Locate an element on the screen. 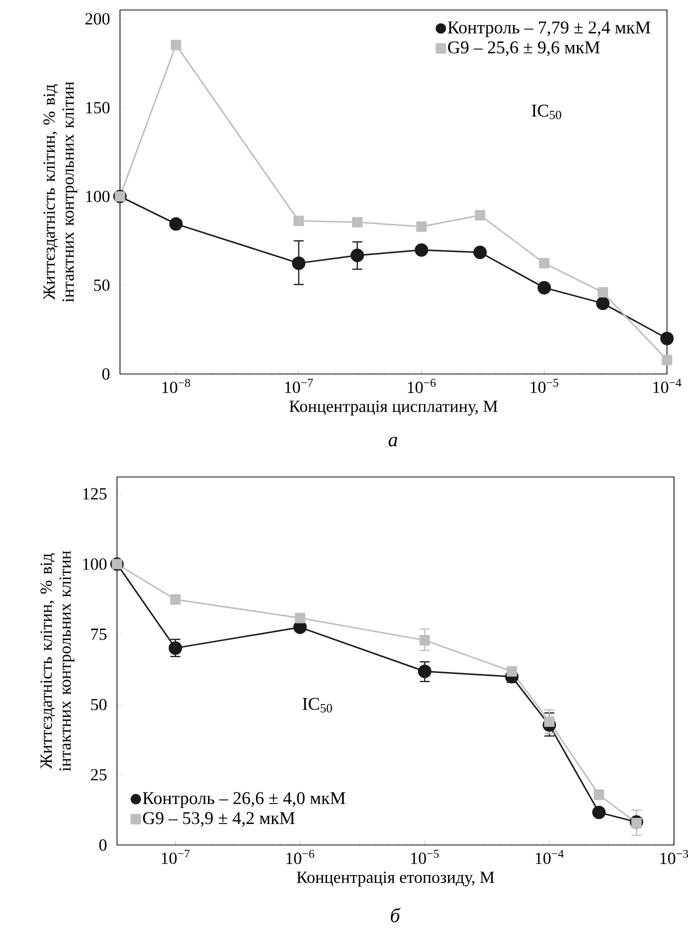 Image resolution: width=688 pixels, height=936 pixels. y-tick-label: 75 is located at coordinates (99, 634).